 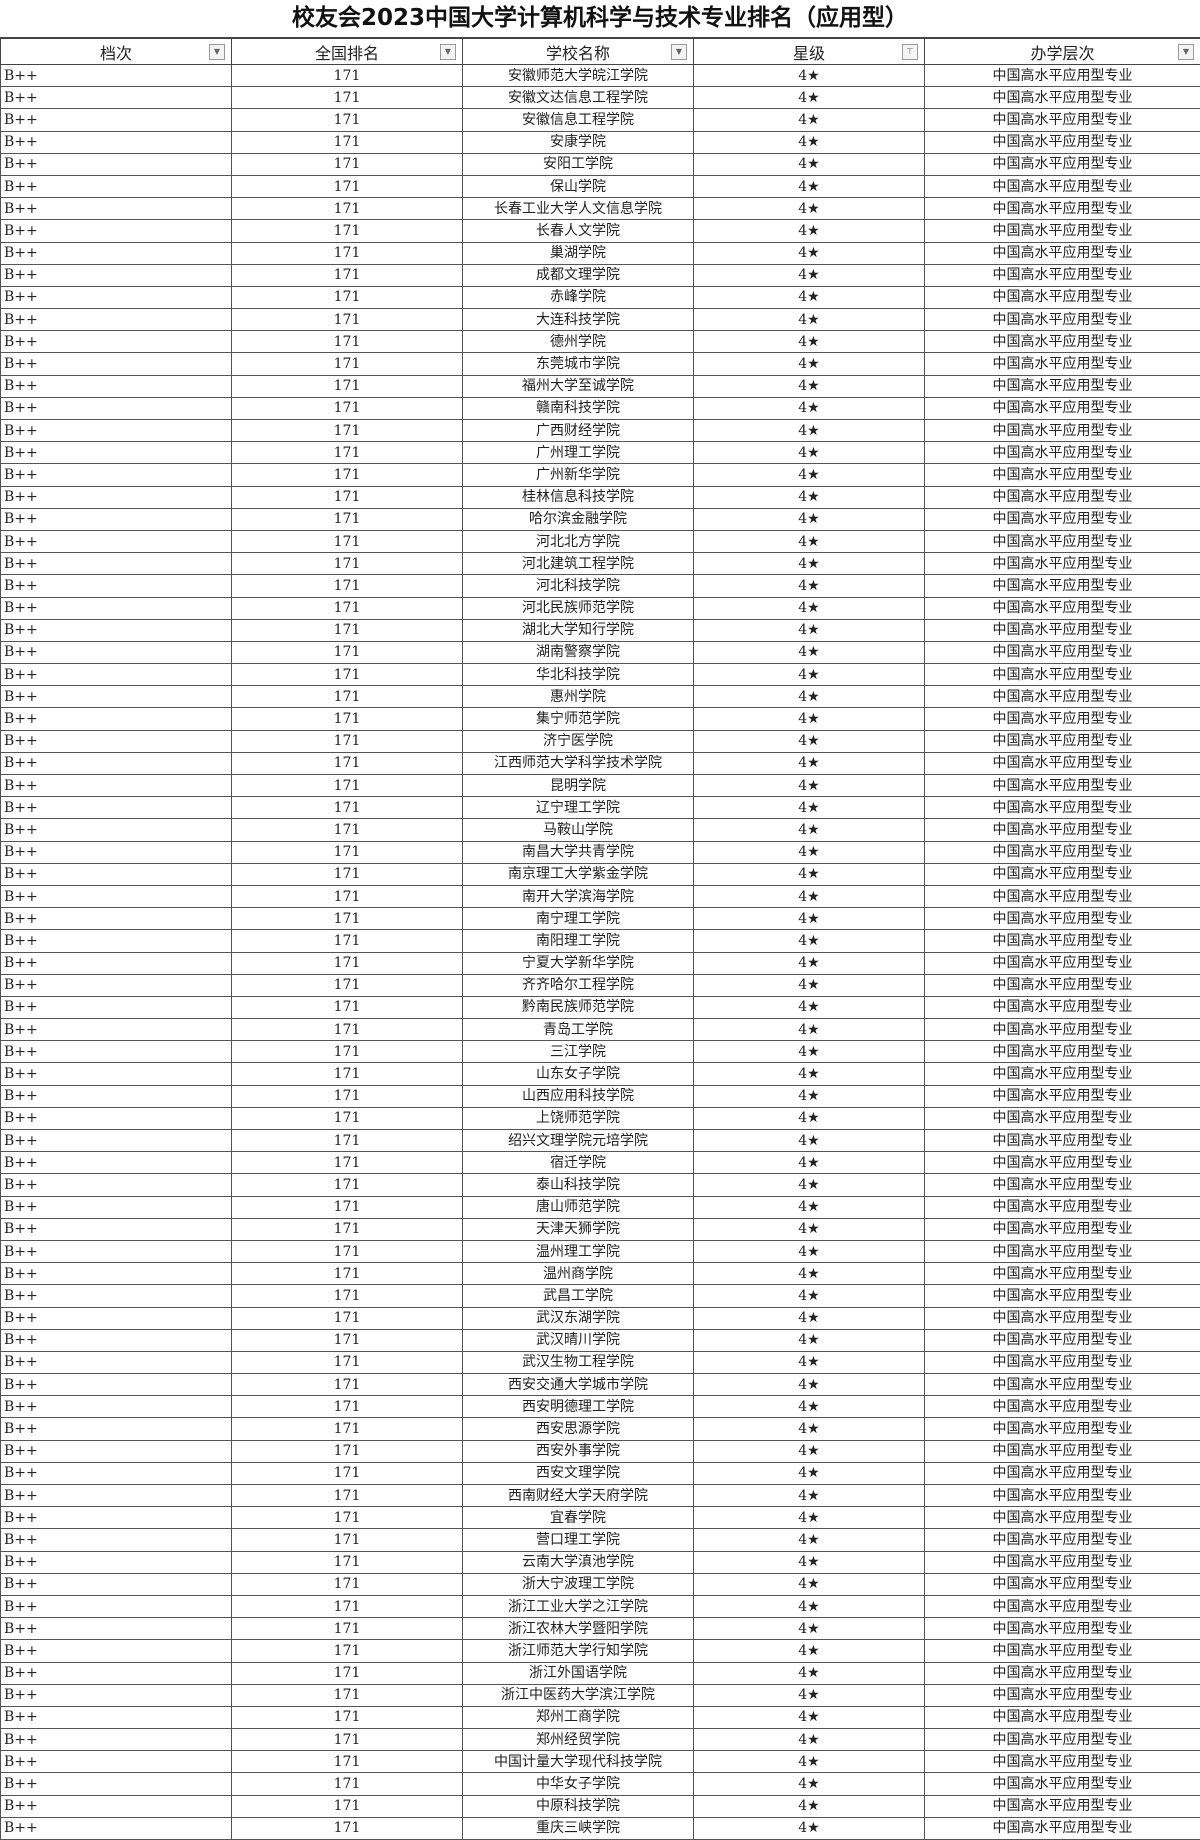 I want to click on school-cell: 南昌大学共青学院, so click(x=578, y=852).